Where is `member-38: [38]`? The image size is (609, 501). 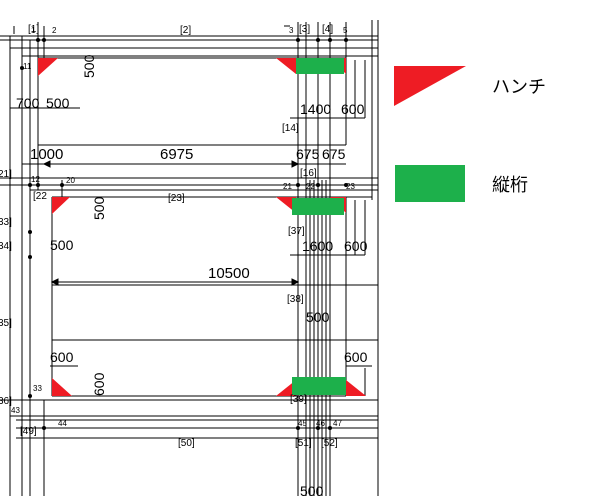 member-38: [38] is located at coordinates (295, 299).